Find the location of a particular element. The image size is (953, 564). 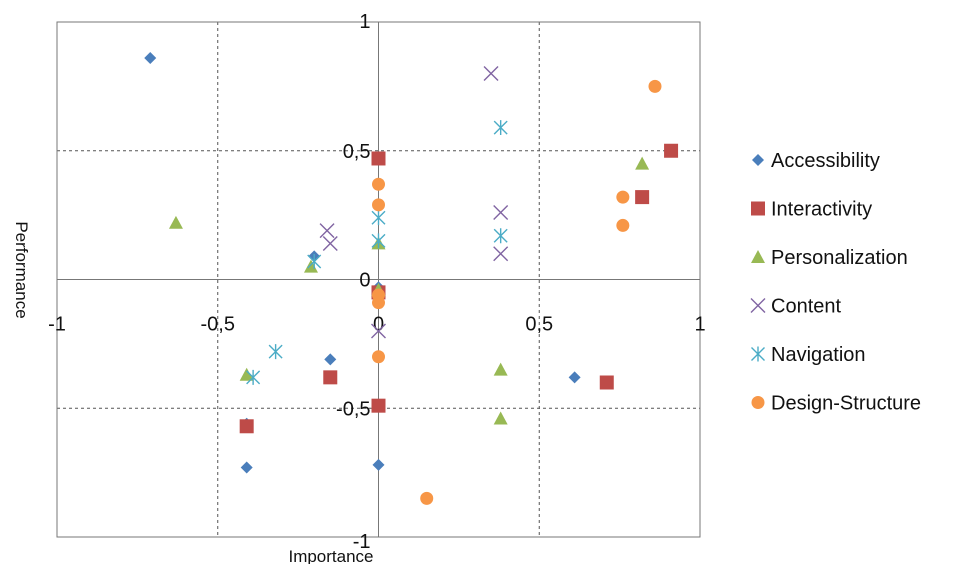

y-tick-label: -1 is located at coordinates (362, 542).